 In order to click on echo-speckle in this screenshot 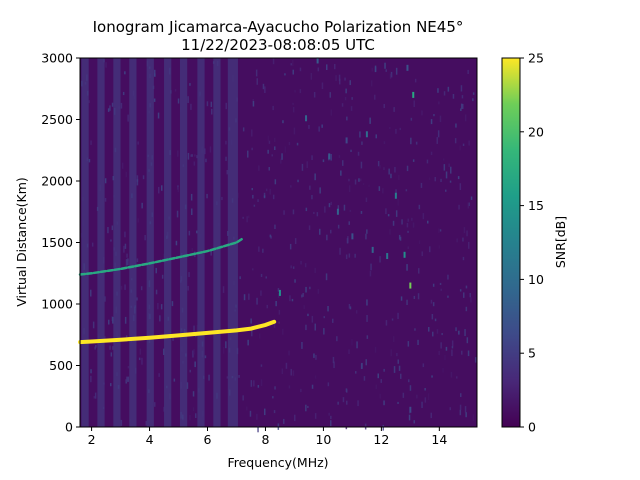, I will do `click(279, 292)`.